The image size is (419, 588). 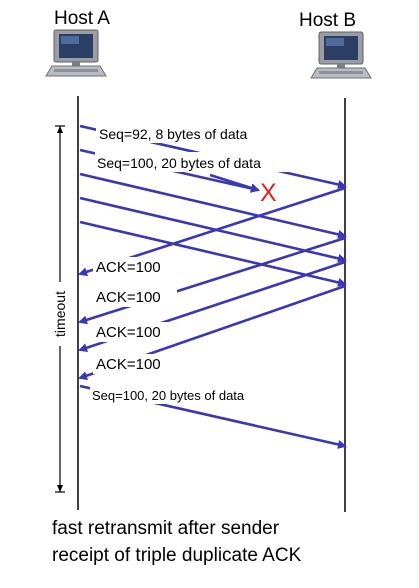 I want to click on caption-line-1: fast retransmit after sender, so click(x=166, y=528).